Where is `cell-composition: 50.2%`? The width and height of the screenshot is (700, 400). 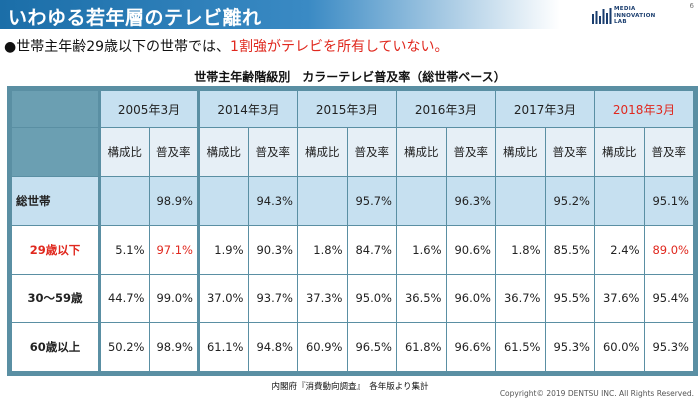
cell-composition: 50.2% is located at coordinates (124, 347).